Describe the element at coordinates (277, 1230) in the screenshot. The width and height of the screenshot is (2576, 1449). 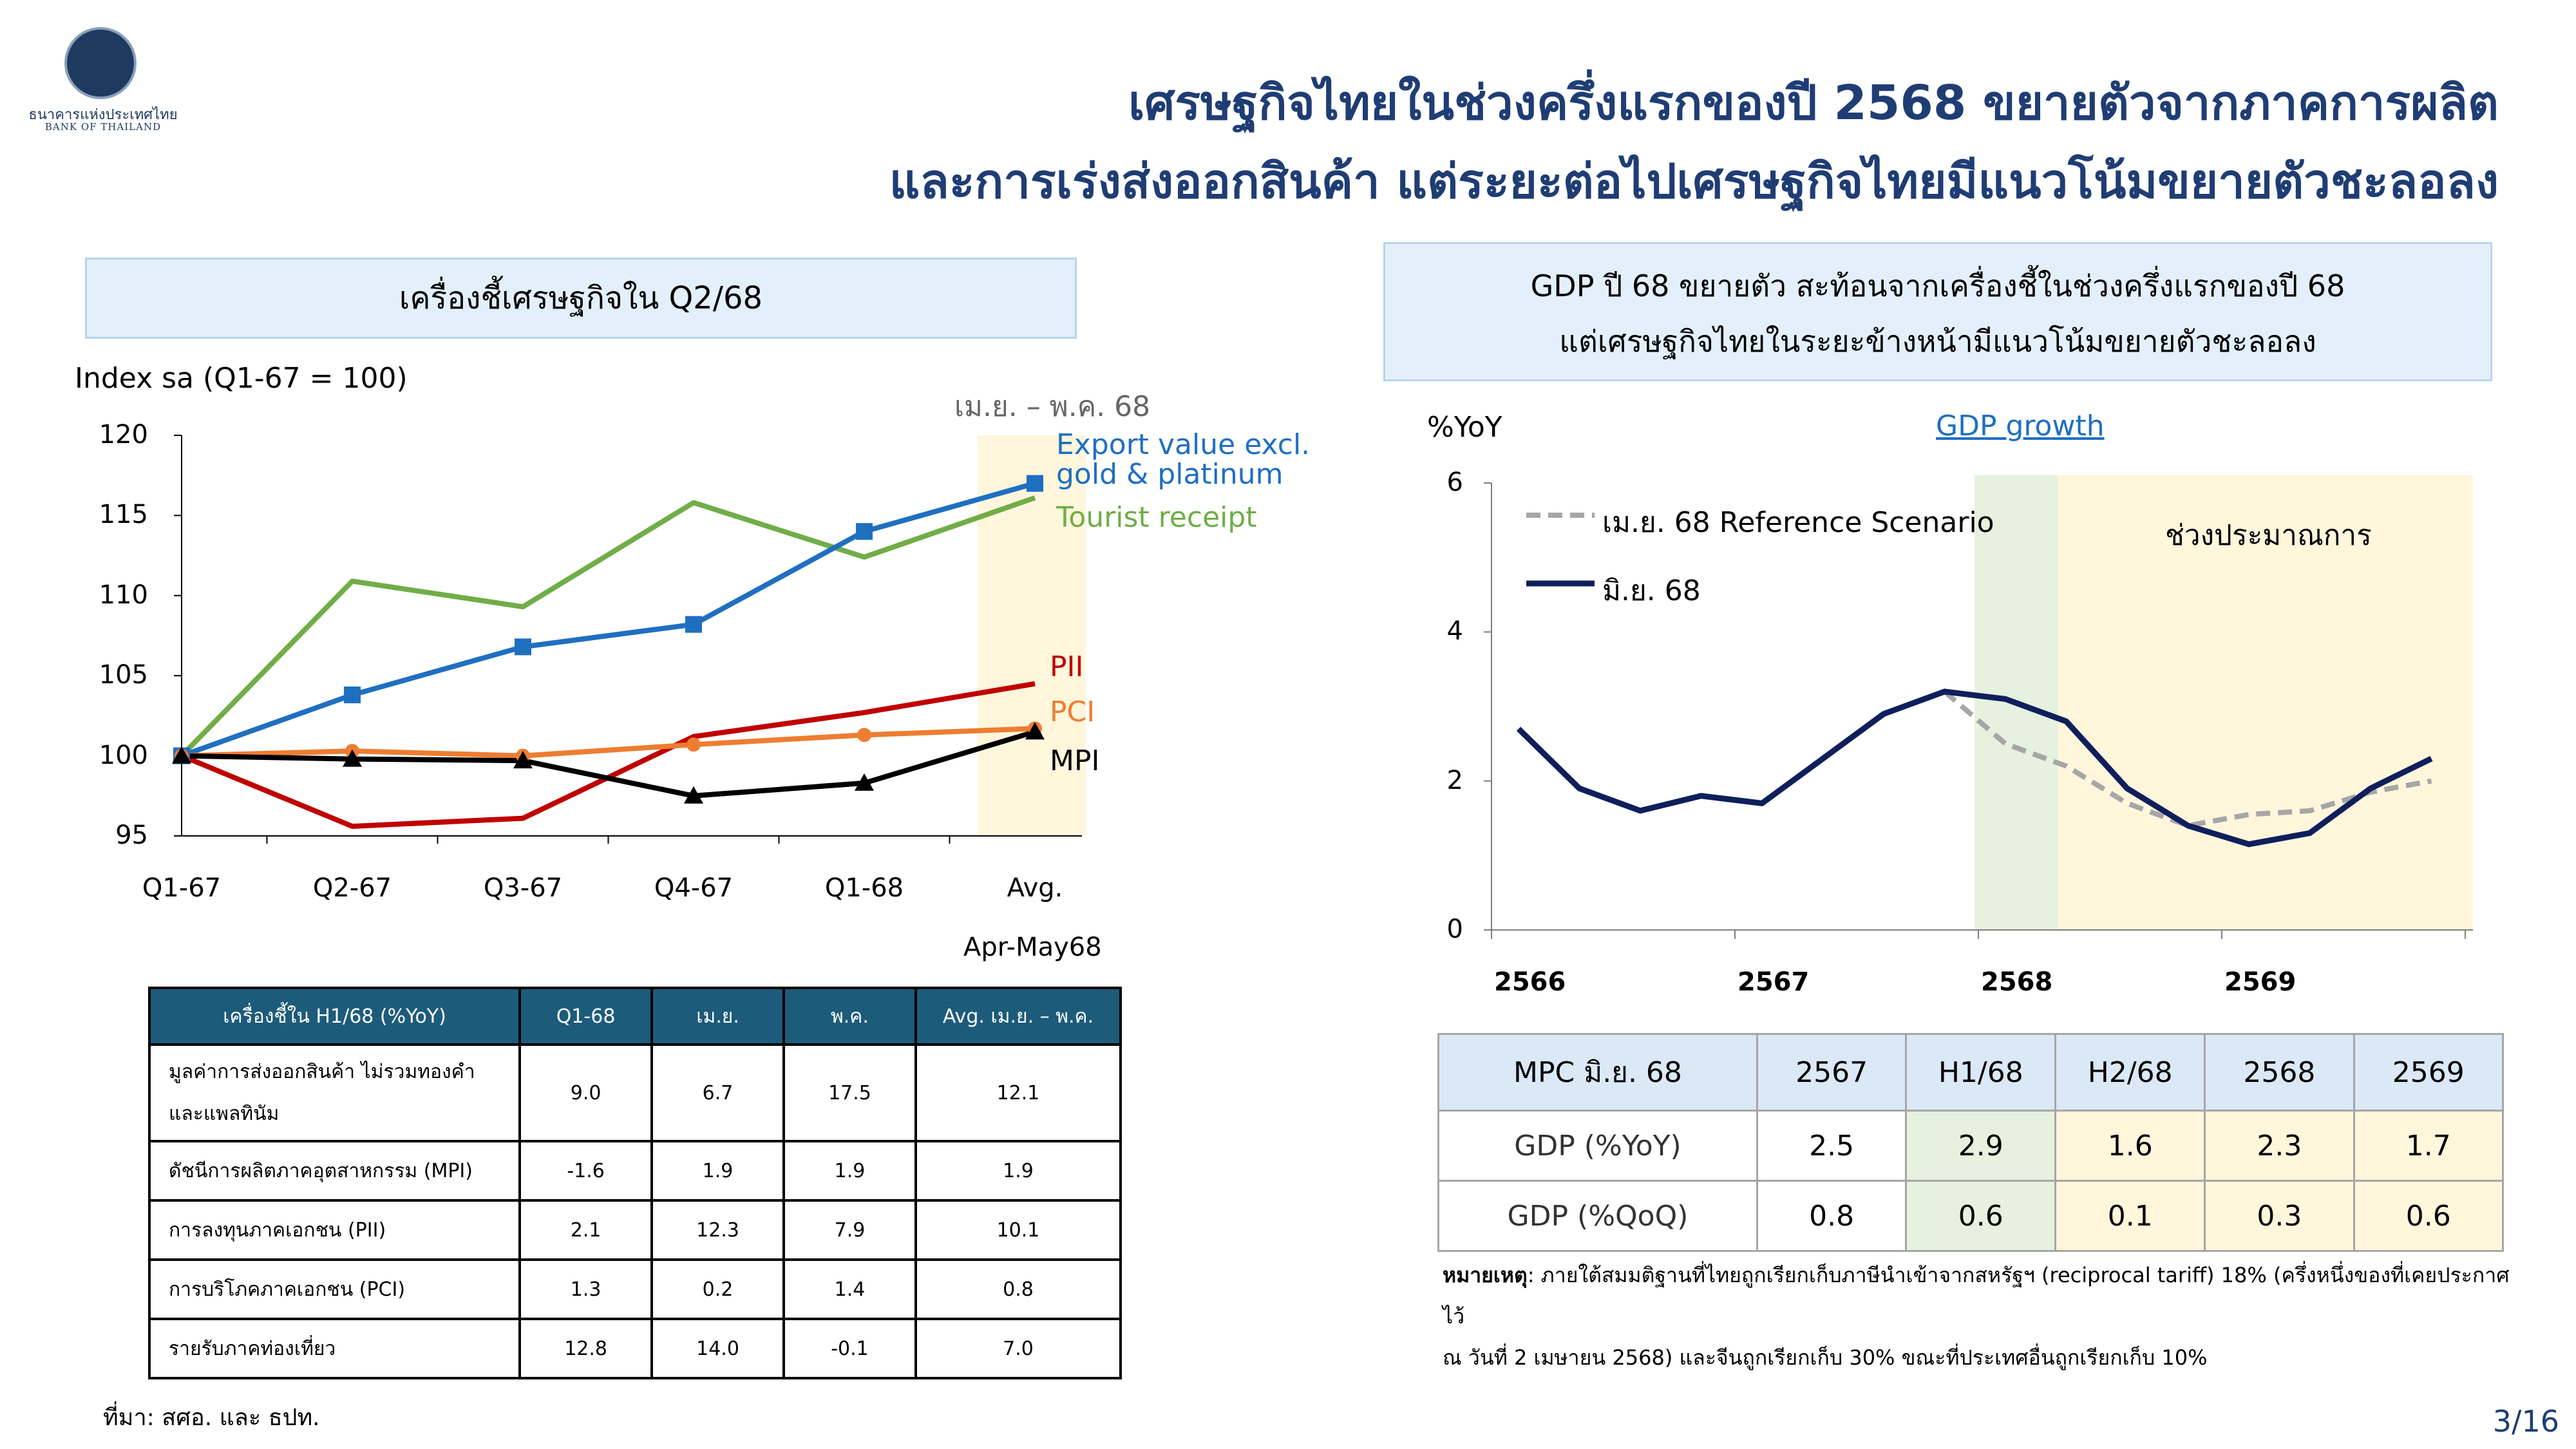
I see `indicator-name-line1: การลงทุนภาคเอกชน (PII)` at that location.